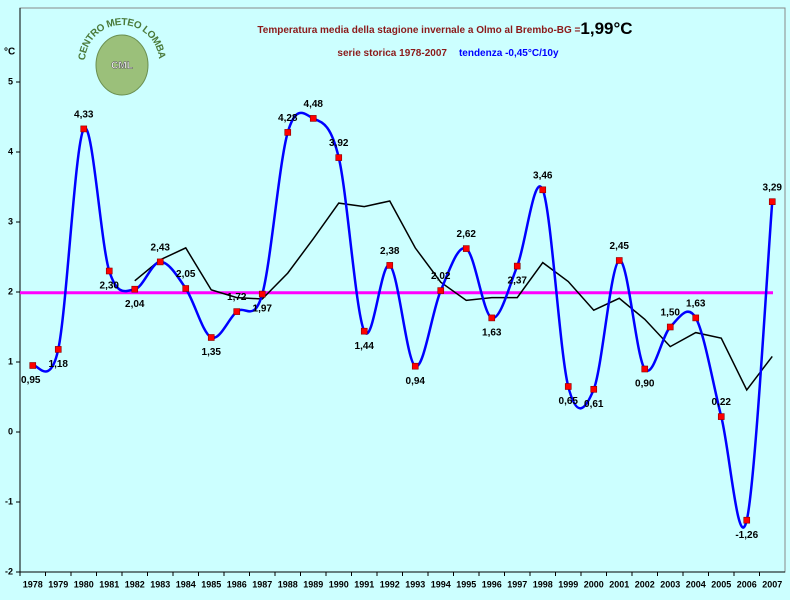  What do you see at coordinates (416, 381) in the screenshot?
I see `data-label: 0,94` at bounding box center [416, 381].